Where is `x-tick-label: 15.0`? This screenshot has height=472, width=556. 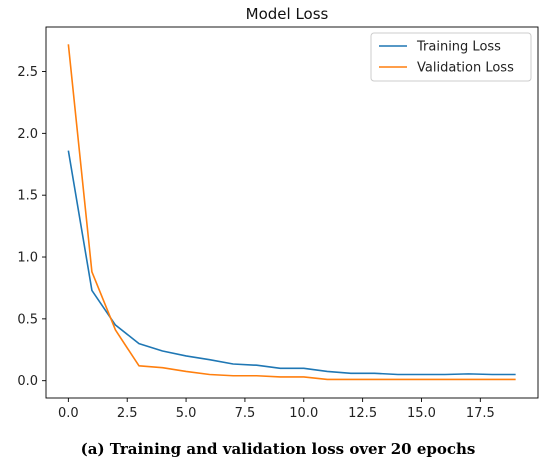
x-tick-label: 15.0 is located at coordinates (421, 413).